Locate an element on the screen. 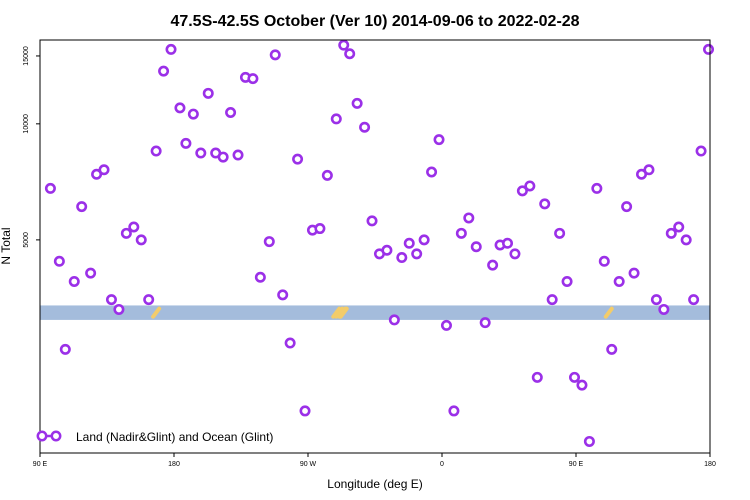 The image size is (750, 500). x-tick-label: 90 E is located at coordinates (576, 464).